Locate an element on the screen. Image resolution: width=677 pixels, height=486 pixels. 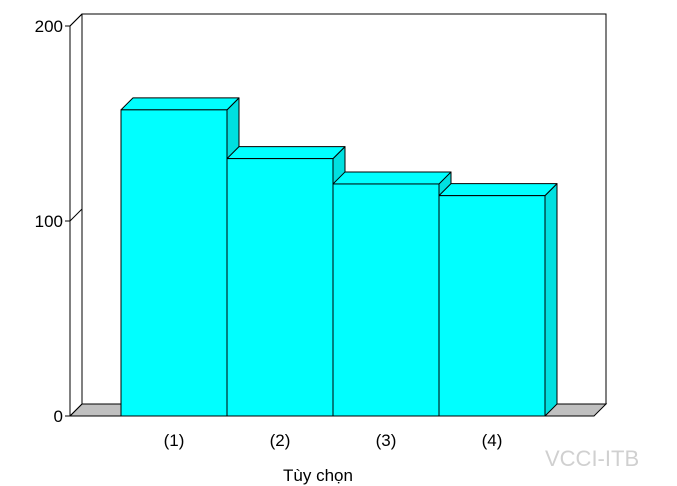
y-tick-label: 200 is located at coordinates (49, 26).